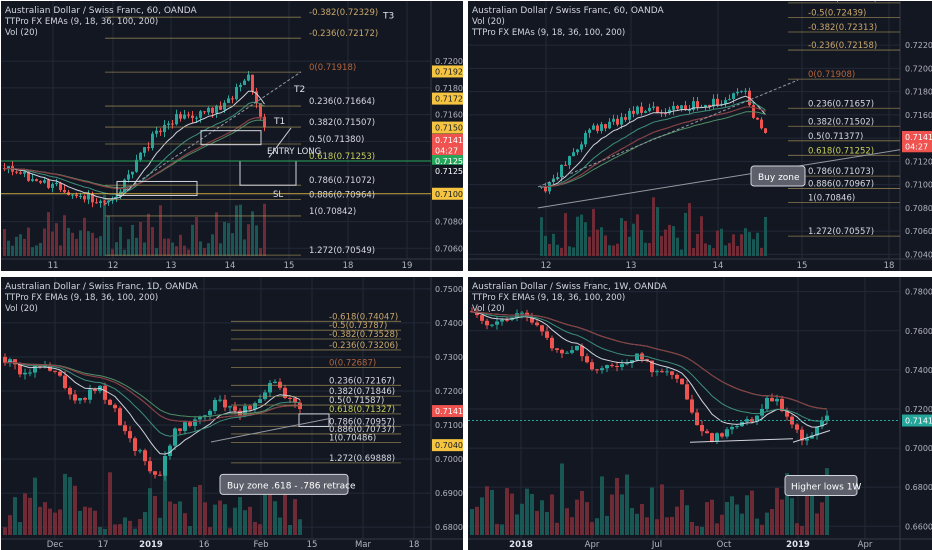 This screenshot has width=932, height=550. I want to click on fib-level-label: 0.5(0.71587), so click(356, 401).